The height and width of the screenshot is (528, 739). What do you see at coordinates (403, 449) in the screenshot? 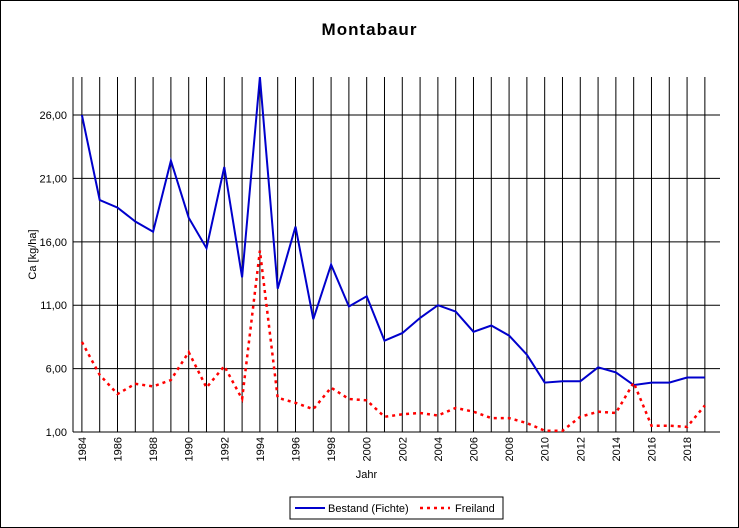
I see `x-tick-label: 2002` at bounding box center [403, 449].